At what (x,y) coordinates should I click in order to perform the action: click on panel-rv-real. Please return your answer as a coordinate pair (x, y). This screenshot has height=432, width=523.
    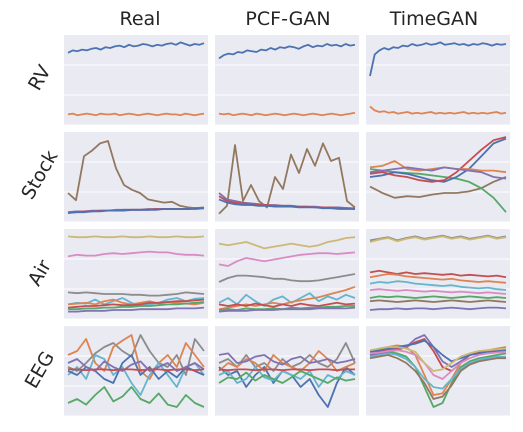
    Looking at the image, I should click on (136, 80).